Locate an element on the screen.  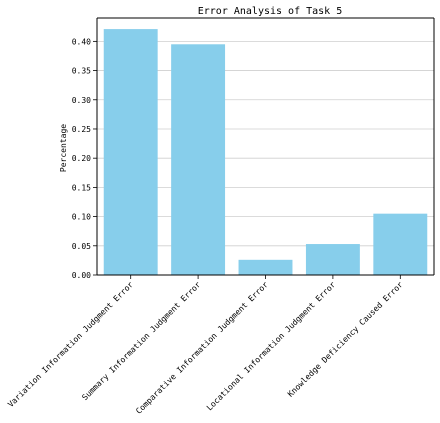
y-tick-label: 0.35 is located at coordinates (81, 71).